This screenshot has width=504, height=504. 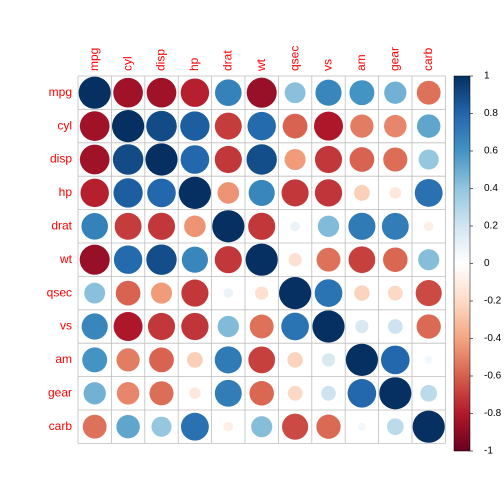 What do you see at coordinates (161, 293) in the screenshot?
I see `corr-circle-qsec-disp` at bounding box center [161, 293].